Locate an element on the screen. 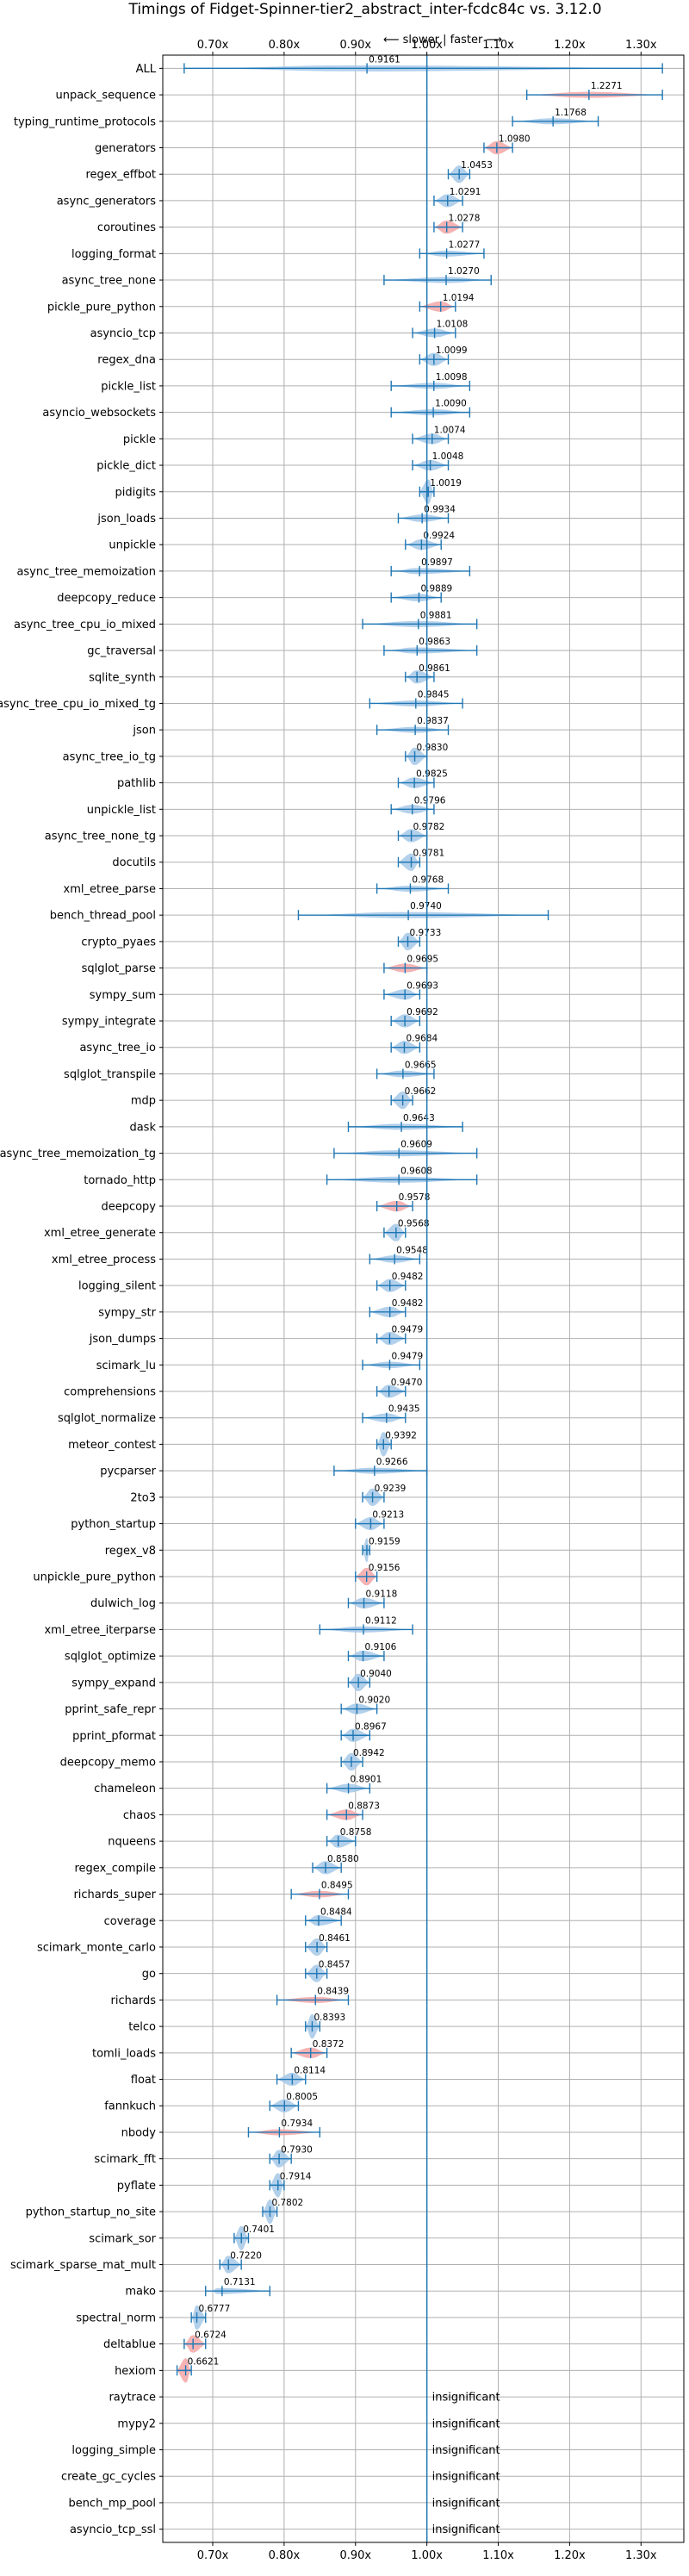  benchmark-label: async_tree_none is located at coordinates (109, 282).